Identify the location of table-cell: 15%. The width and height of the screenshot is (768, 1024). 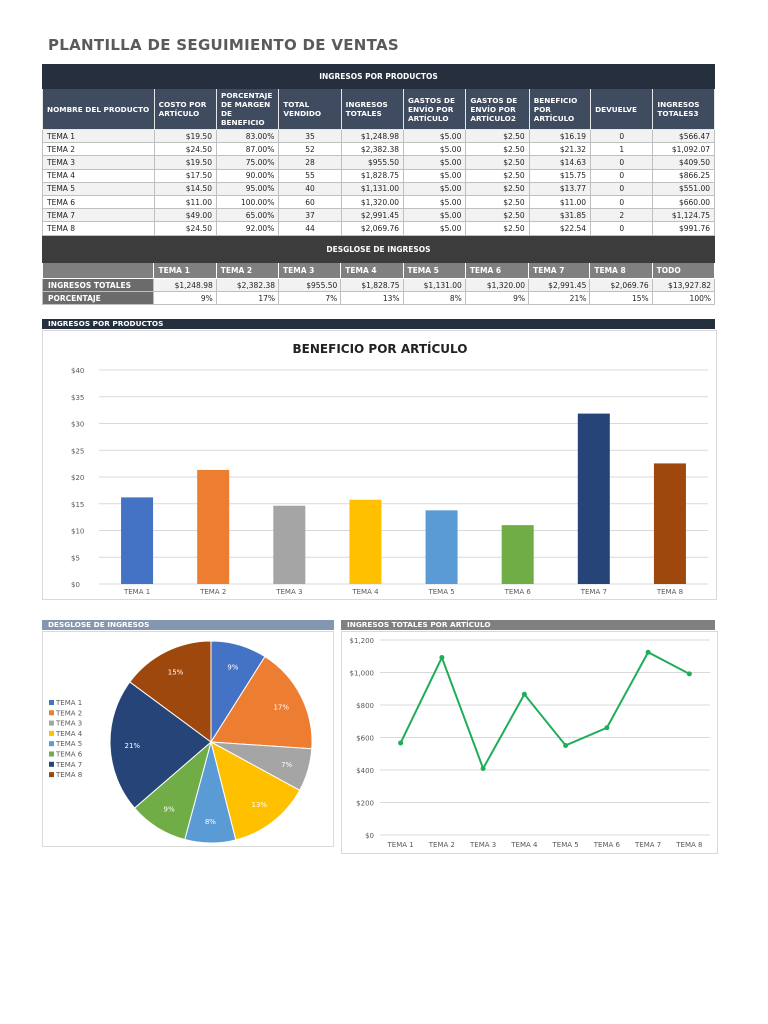
(621, 298).